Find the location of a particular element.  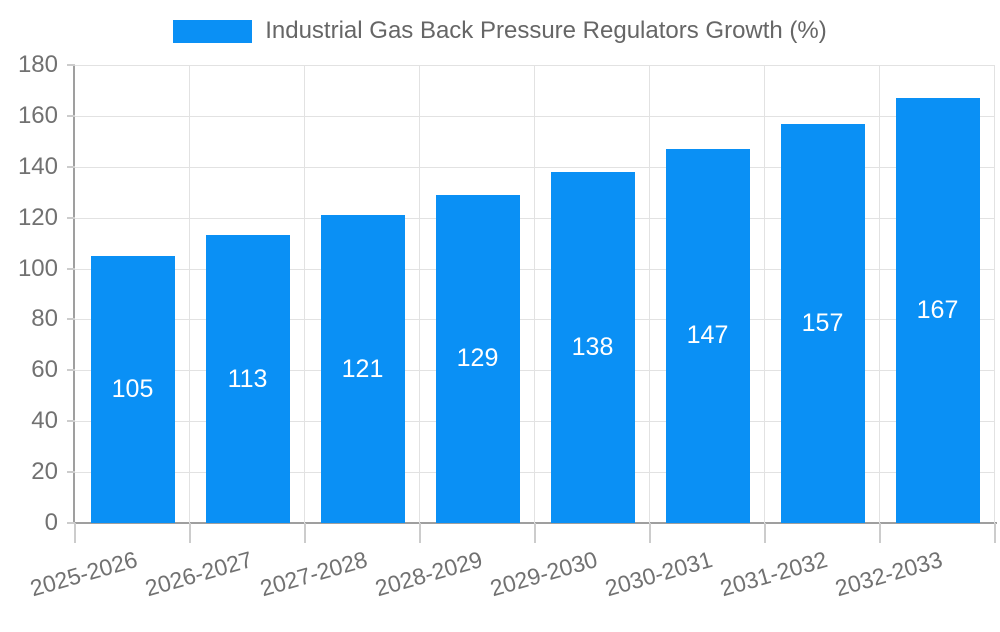

bar-value-label: 157 is located at coordinates (822, 322).